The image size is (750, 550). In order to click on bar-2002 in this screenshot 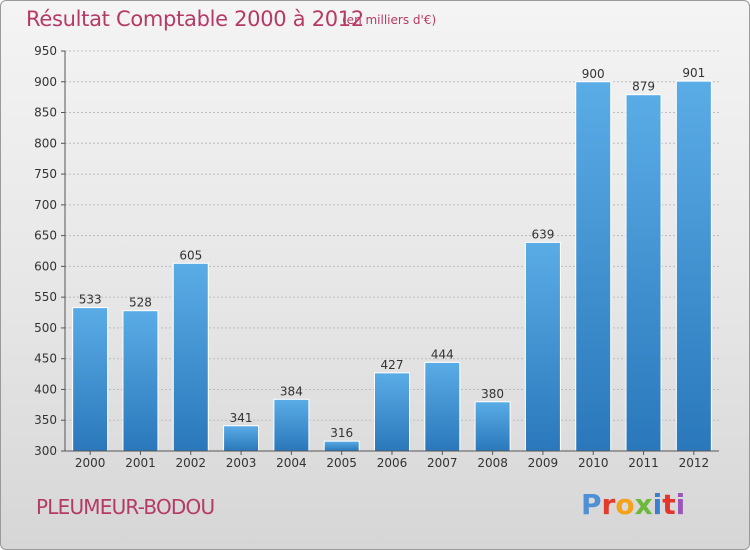, I will do `click(190, 357)`.